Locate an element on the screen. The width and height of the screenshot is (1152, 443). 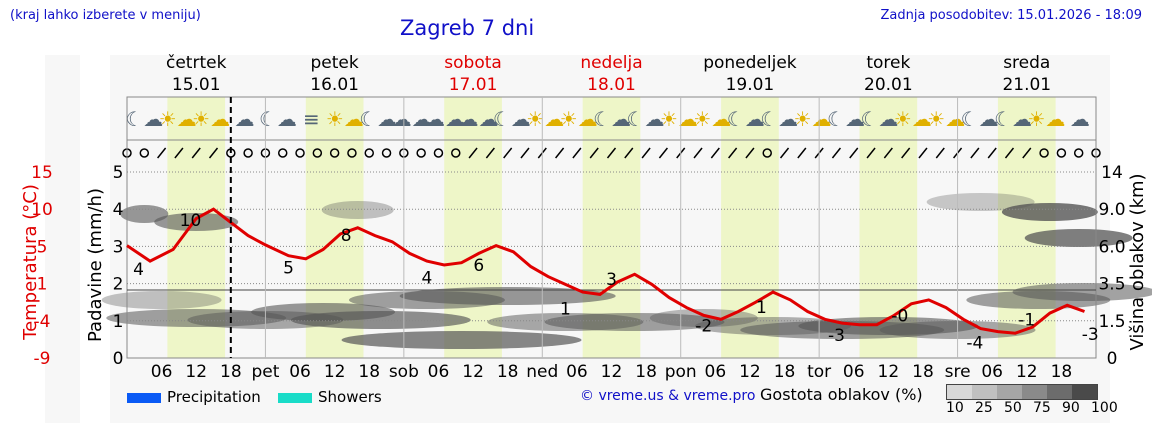
day-name: ponedeljek is located at coordinates (750, 63).